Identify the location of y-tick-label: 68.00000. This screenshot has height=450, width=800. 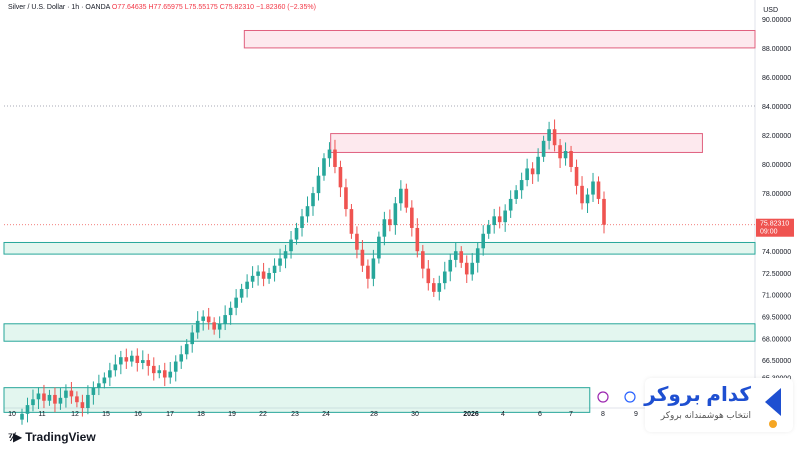
(776, 339).